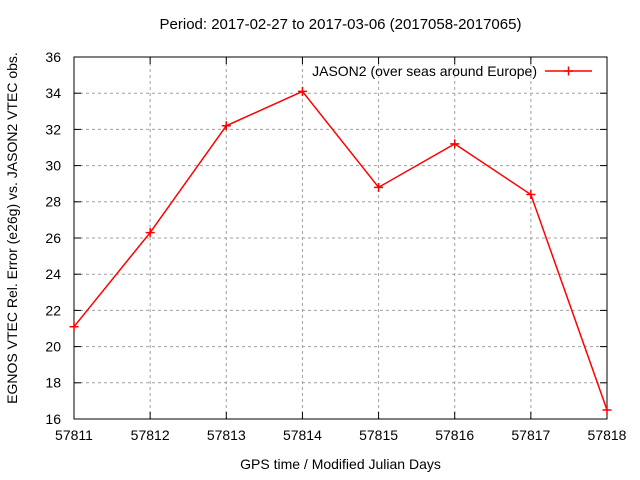  I want to click on y-tick-label: 18, so click(53, 383).